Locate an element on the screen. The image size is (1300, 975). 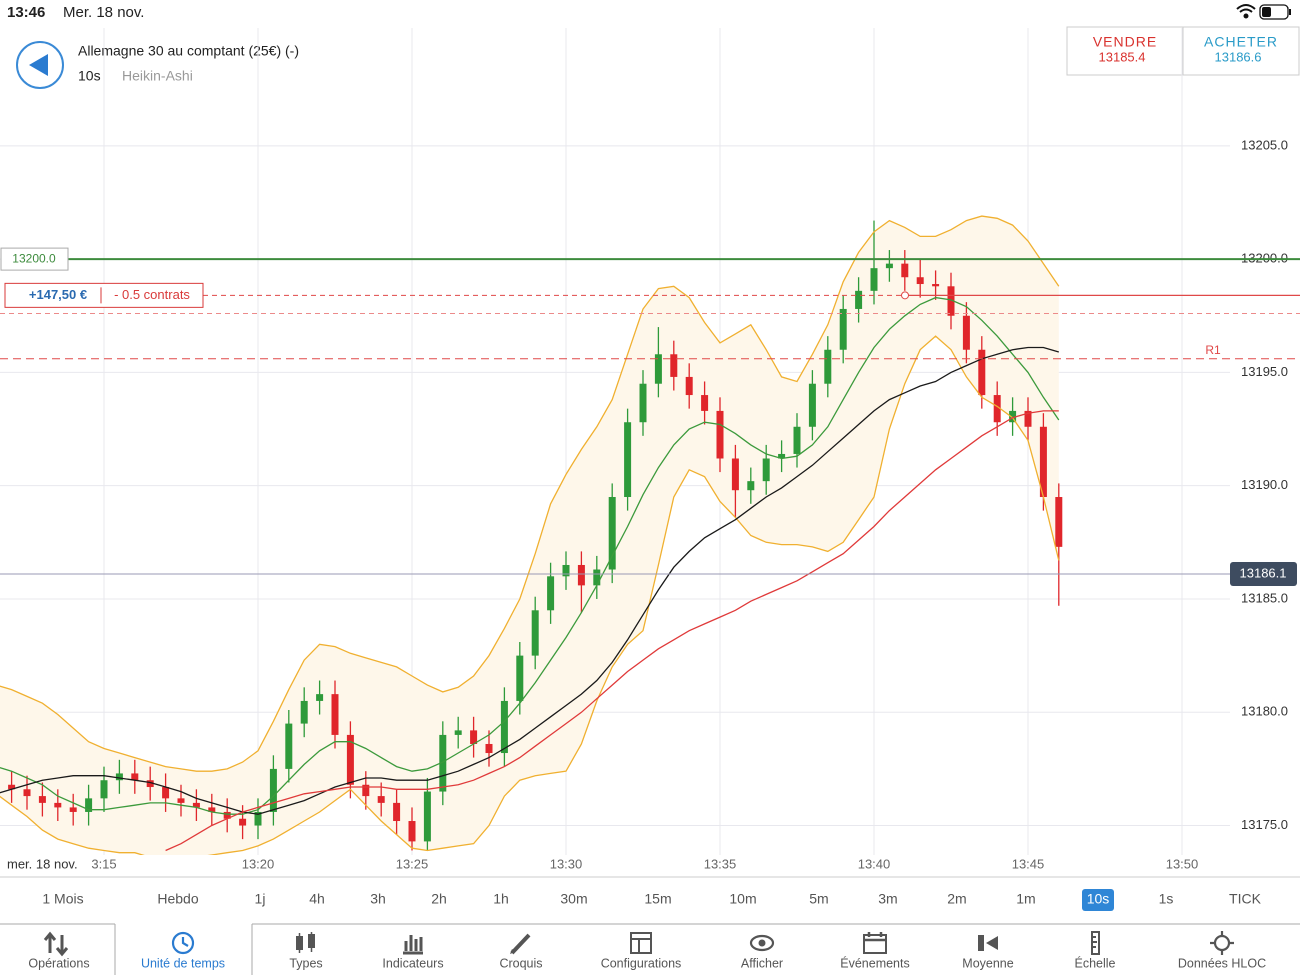
toolbar-label: Afficher is located at coordinates (762, 963).